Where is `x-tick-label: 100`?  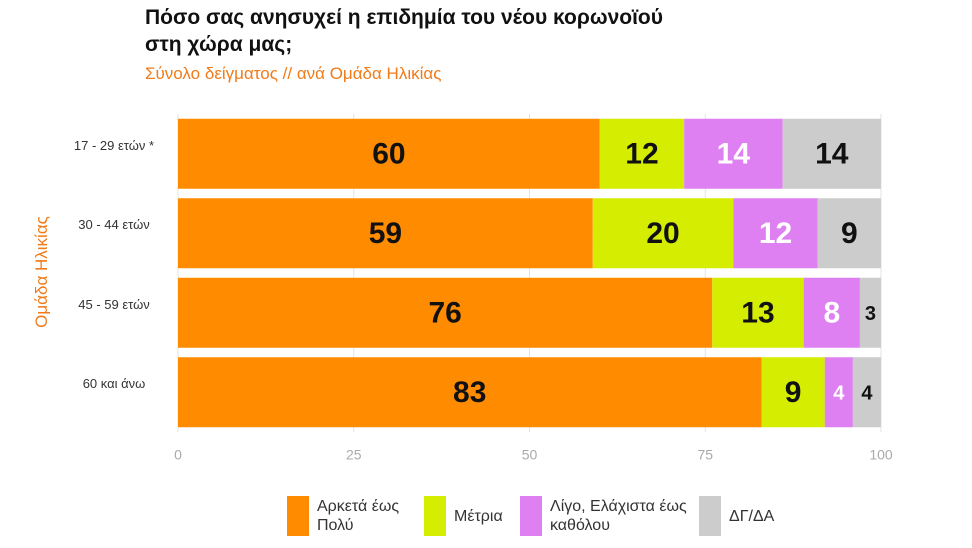 x-tick-label: 100 is located at coordinates (881, 455).